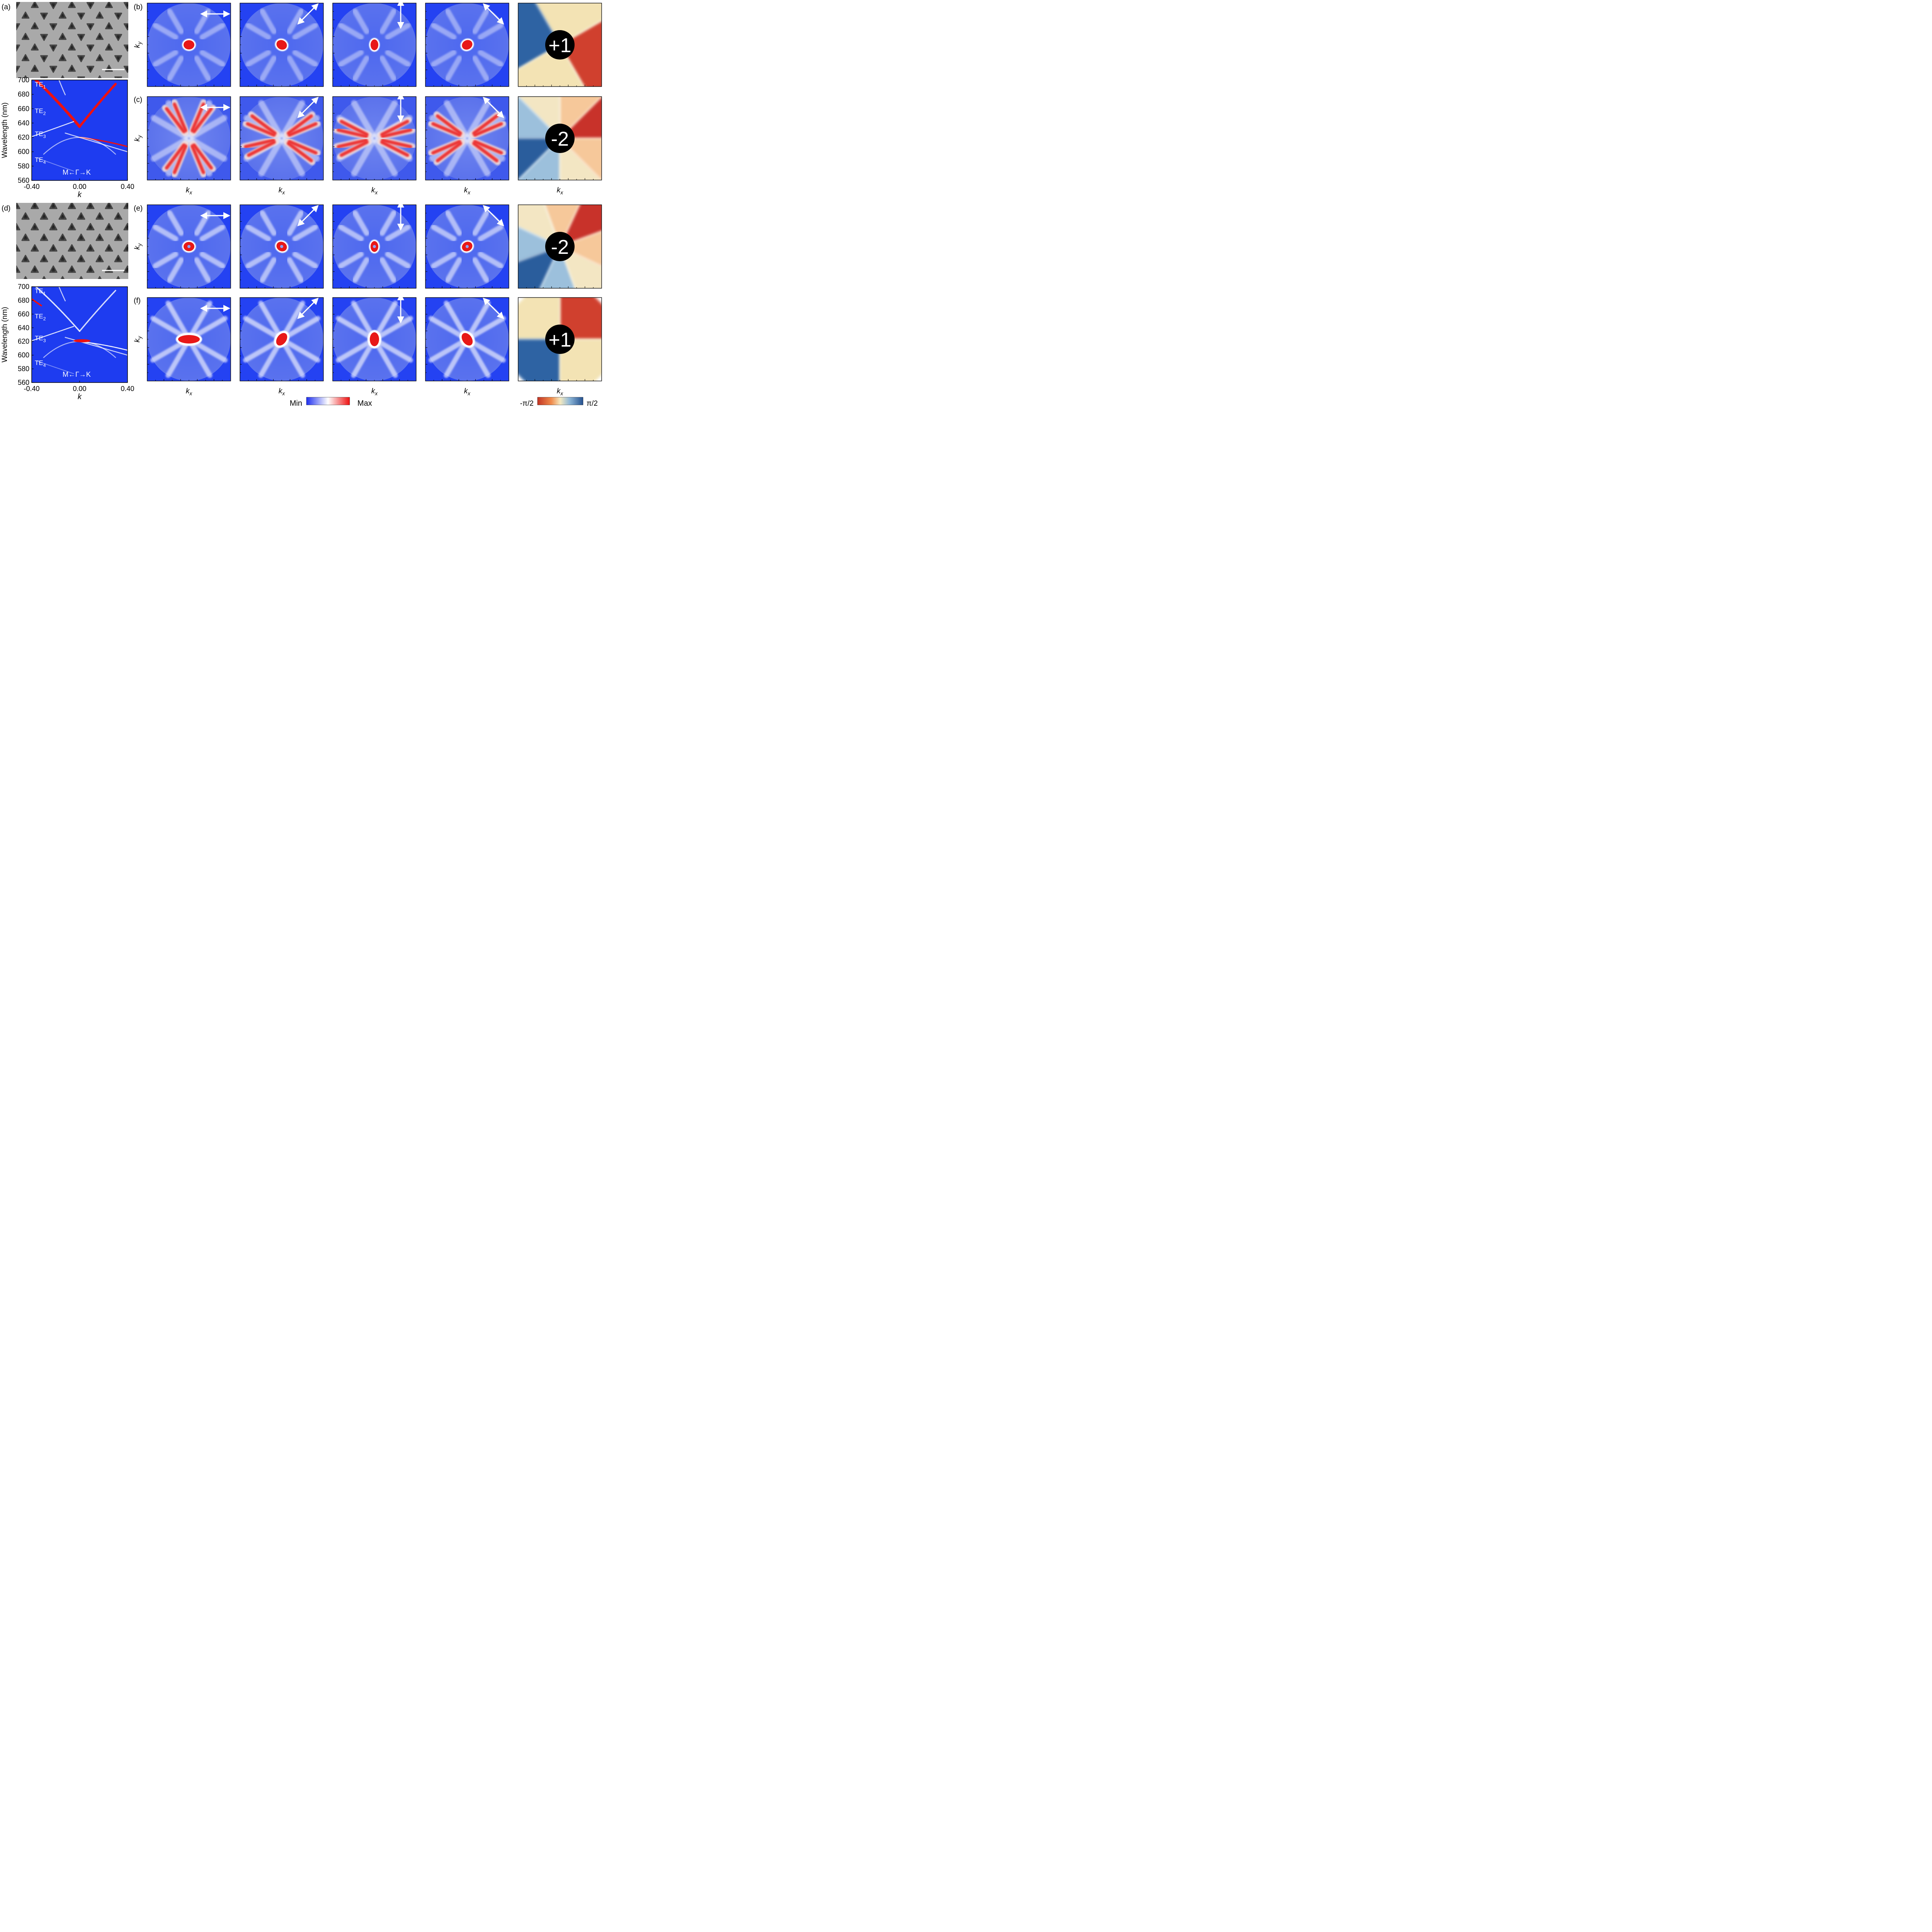  Describe the element at coordinates (23, 94) in the screenshot. I see `y-tick-label: 680` at that location.